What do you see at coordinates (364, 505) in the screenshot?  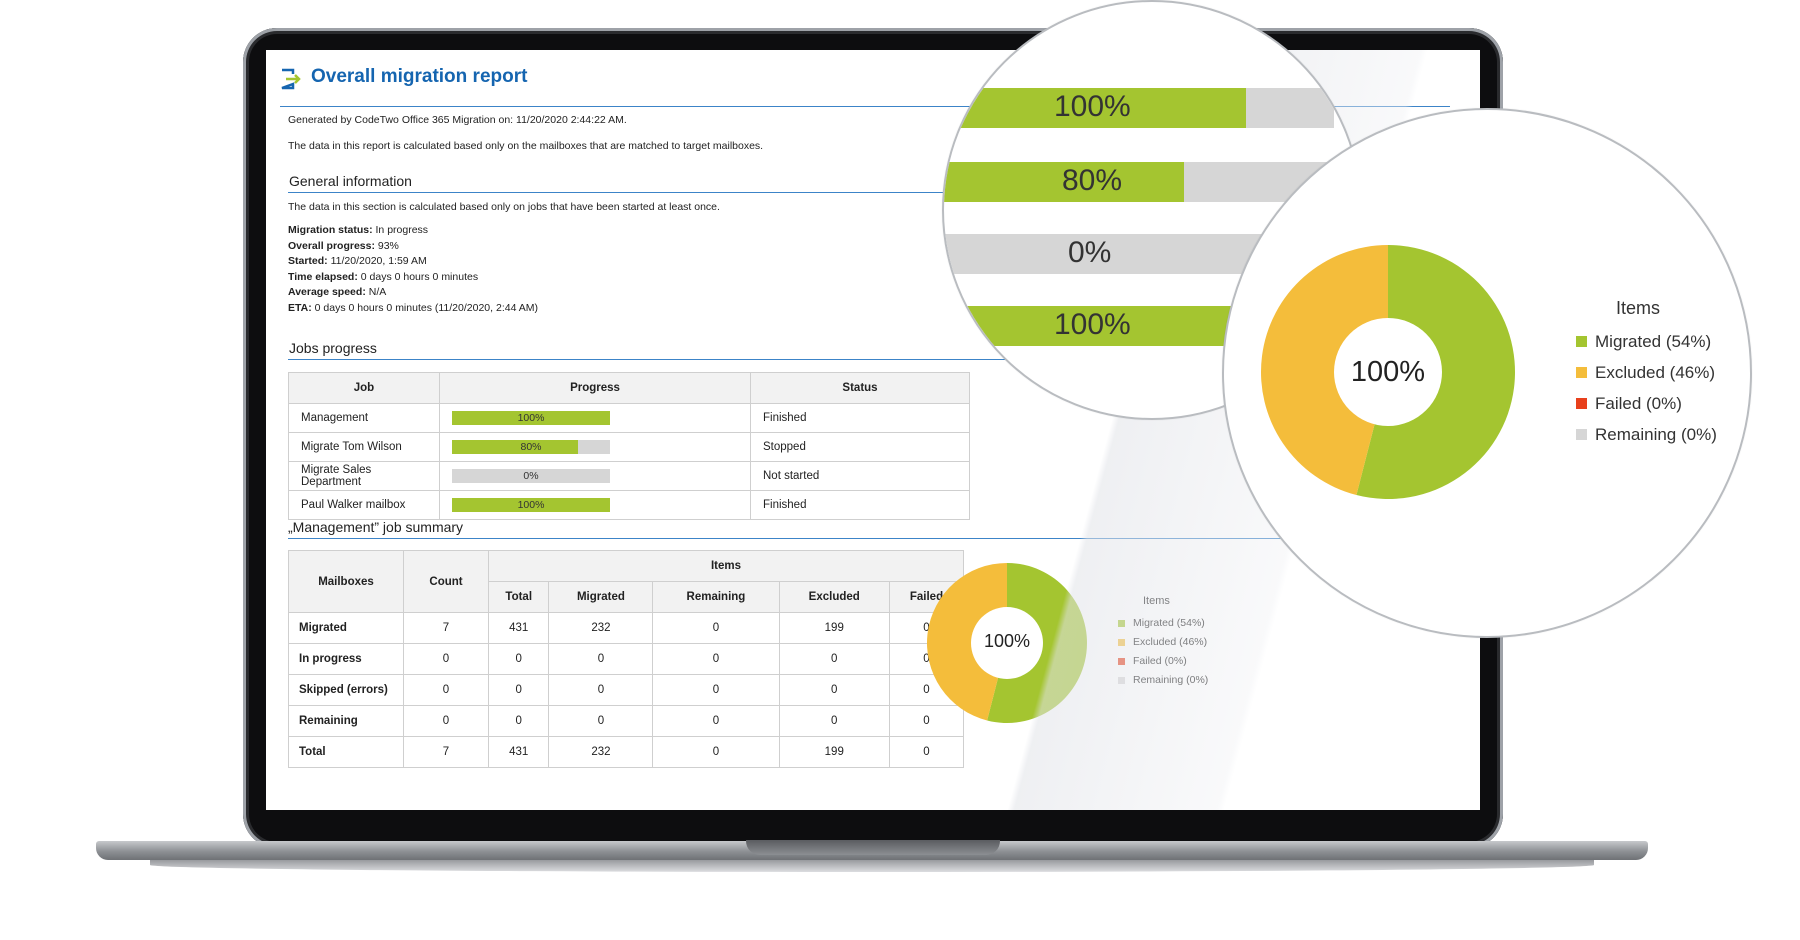 I see `job-name: Paul Walker mailbox` at bounding box center [364, 505].